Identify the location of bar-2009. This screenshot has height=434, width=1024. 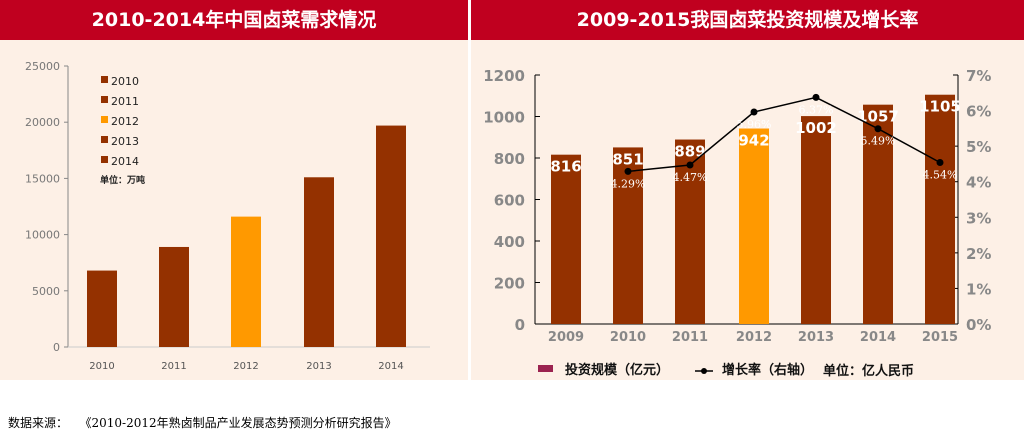
(566, 239).